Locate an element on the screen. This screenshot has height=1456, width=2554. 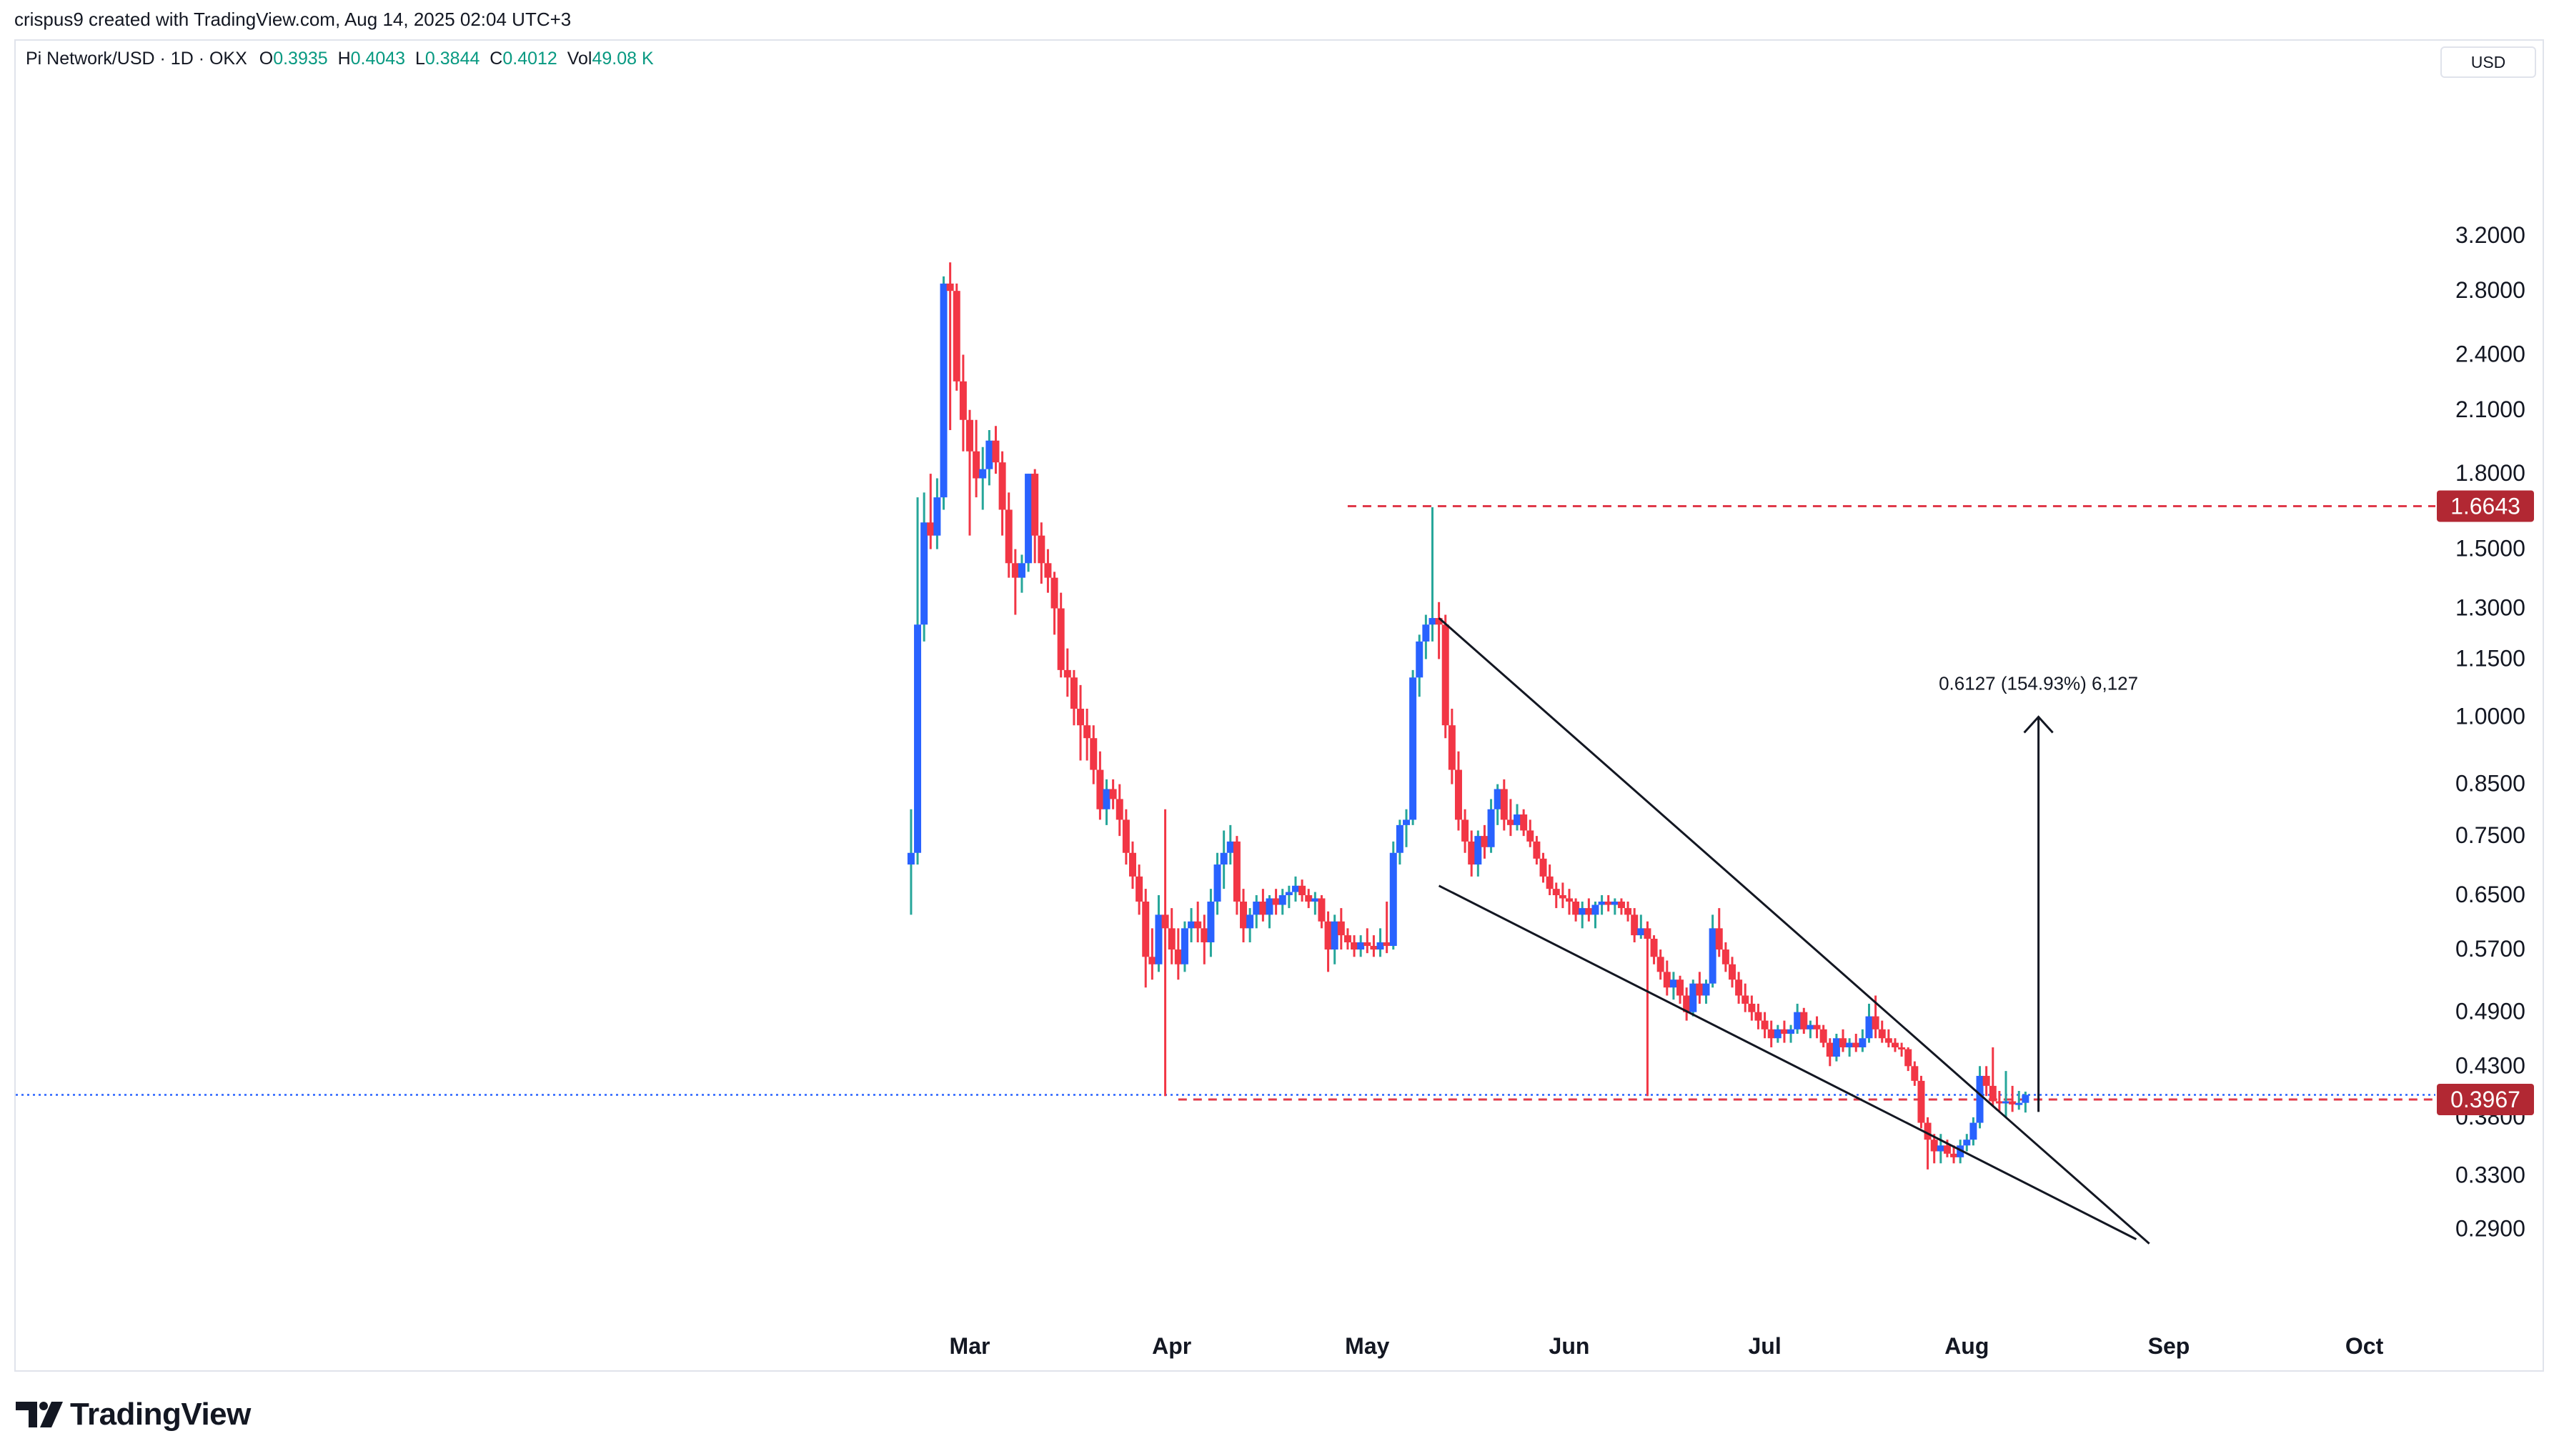
brand-name: TradingView is located at coordinates (160, 1414).